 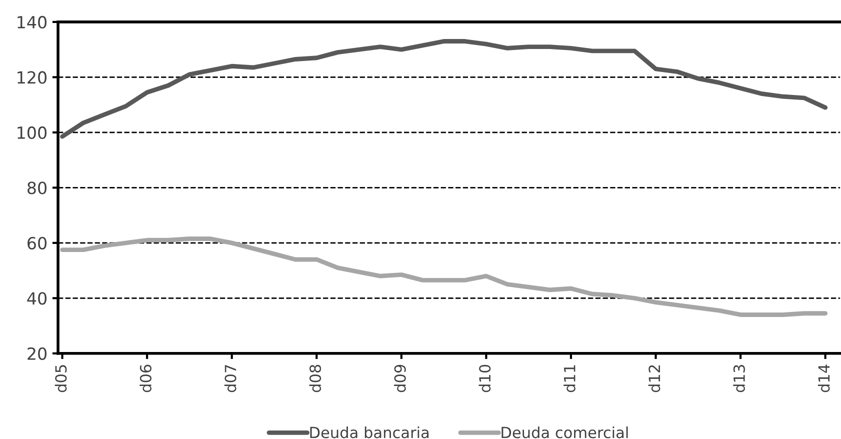 I want to click on y-tick-label: 80, so click(x=37, y=188).